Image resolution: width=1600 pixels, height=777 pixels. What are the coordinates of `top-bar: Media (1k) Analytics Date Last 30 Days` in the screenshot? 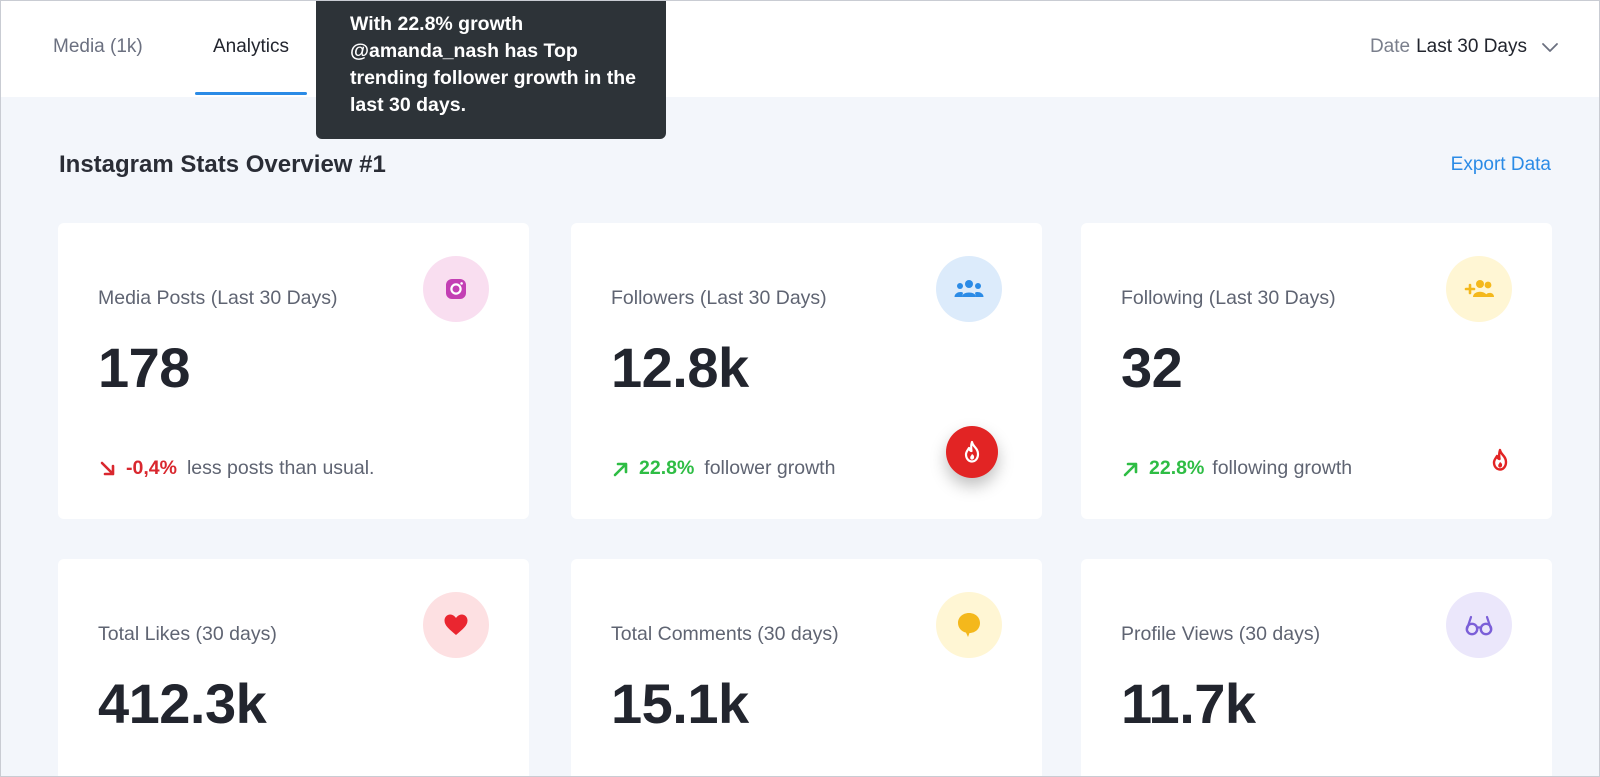 It's located at (800, 49).